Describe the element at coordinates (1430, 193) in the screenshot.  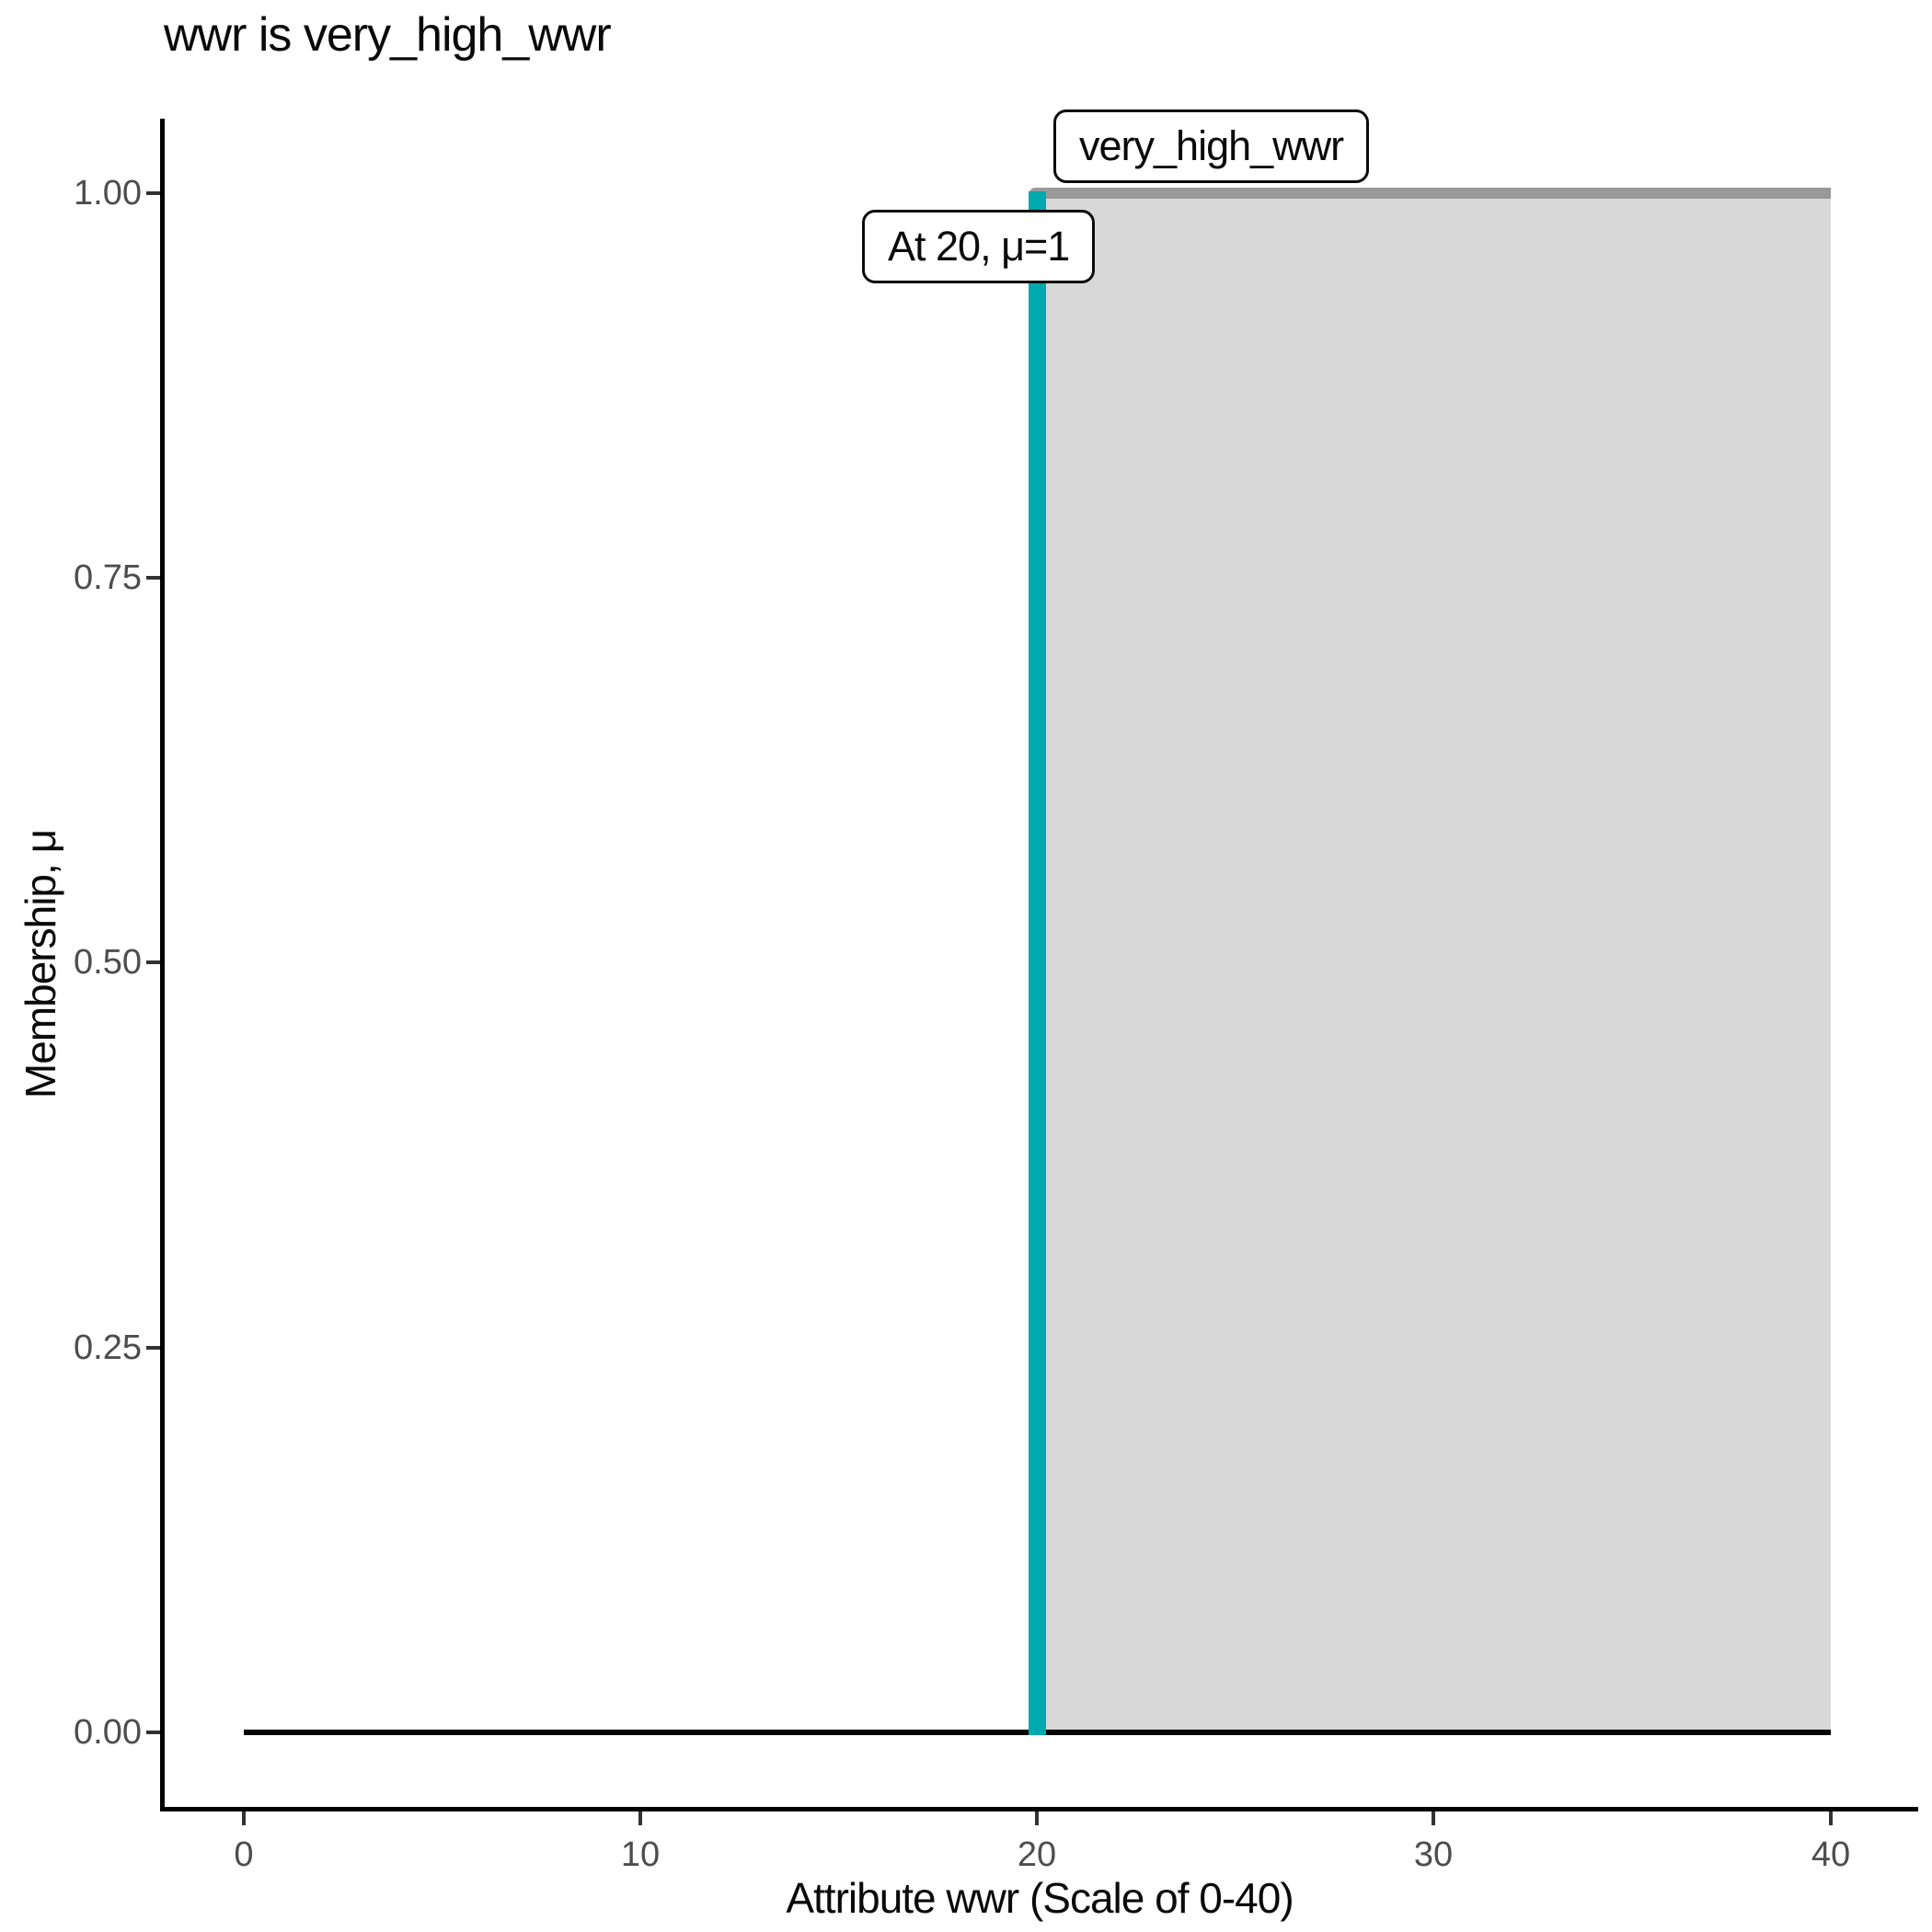
I see `membership-step-line` at that location.